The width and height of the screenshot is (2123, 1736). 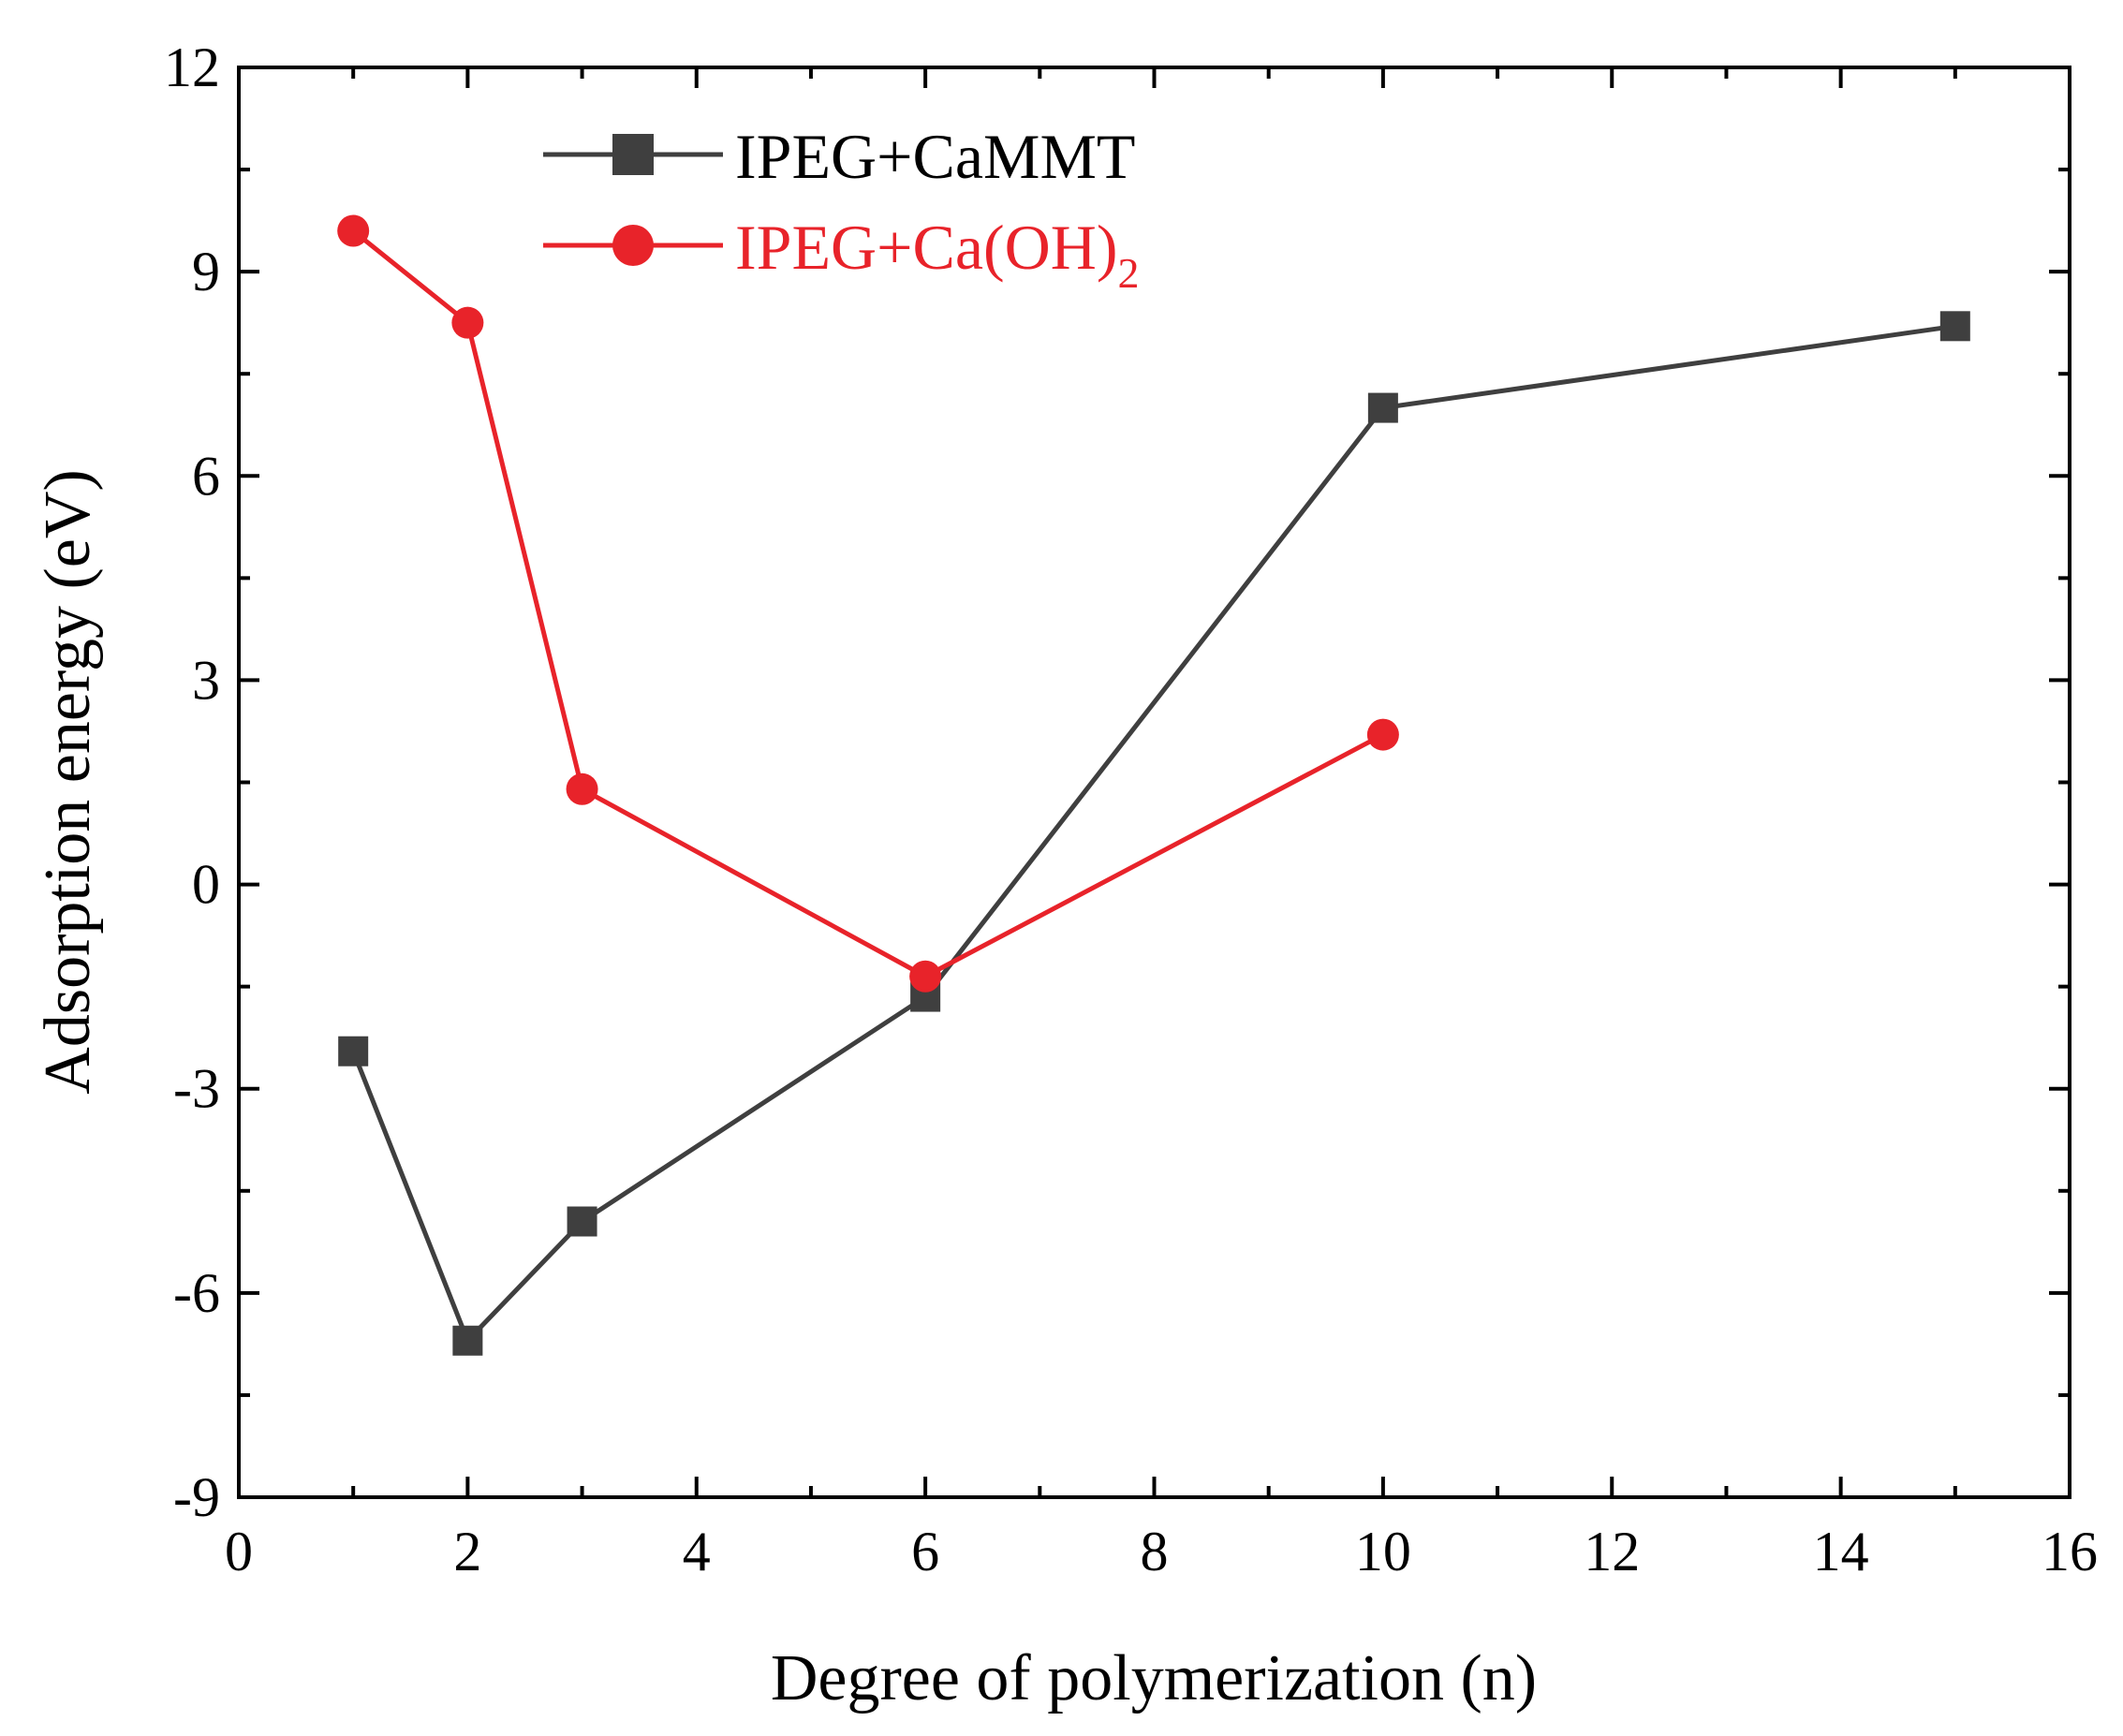 What do you see at coordinates (1154, 1678) in the screenshot?
I see `x-axis-title: Degree of polymerization (n)` at bounding box center [1154, 1678].